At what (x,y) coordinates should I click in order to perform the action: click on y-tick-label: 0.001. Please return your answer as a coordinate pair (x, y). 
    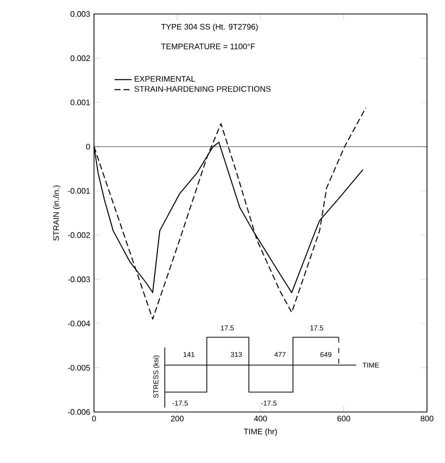
    Looking at the image, I should click on (80, 103).